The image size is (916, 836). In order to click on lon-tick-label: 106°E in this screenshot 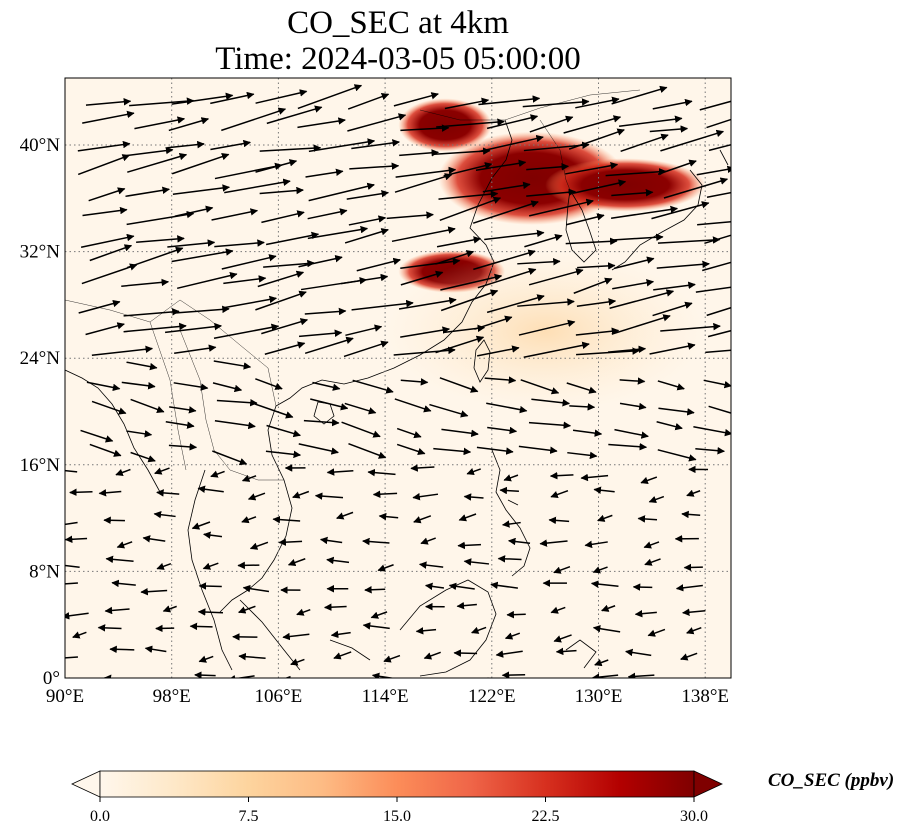, I will do `click(279, 696)`.